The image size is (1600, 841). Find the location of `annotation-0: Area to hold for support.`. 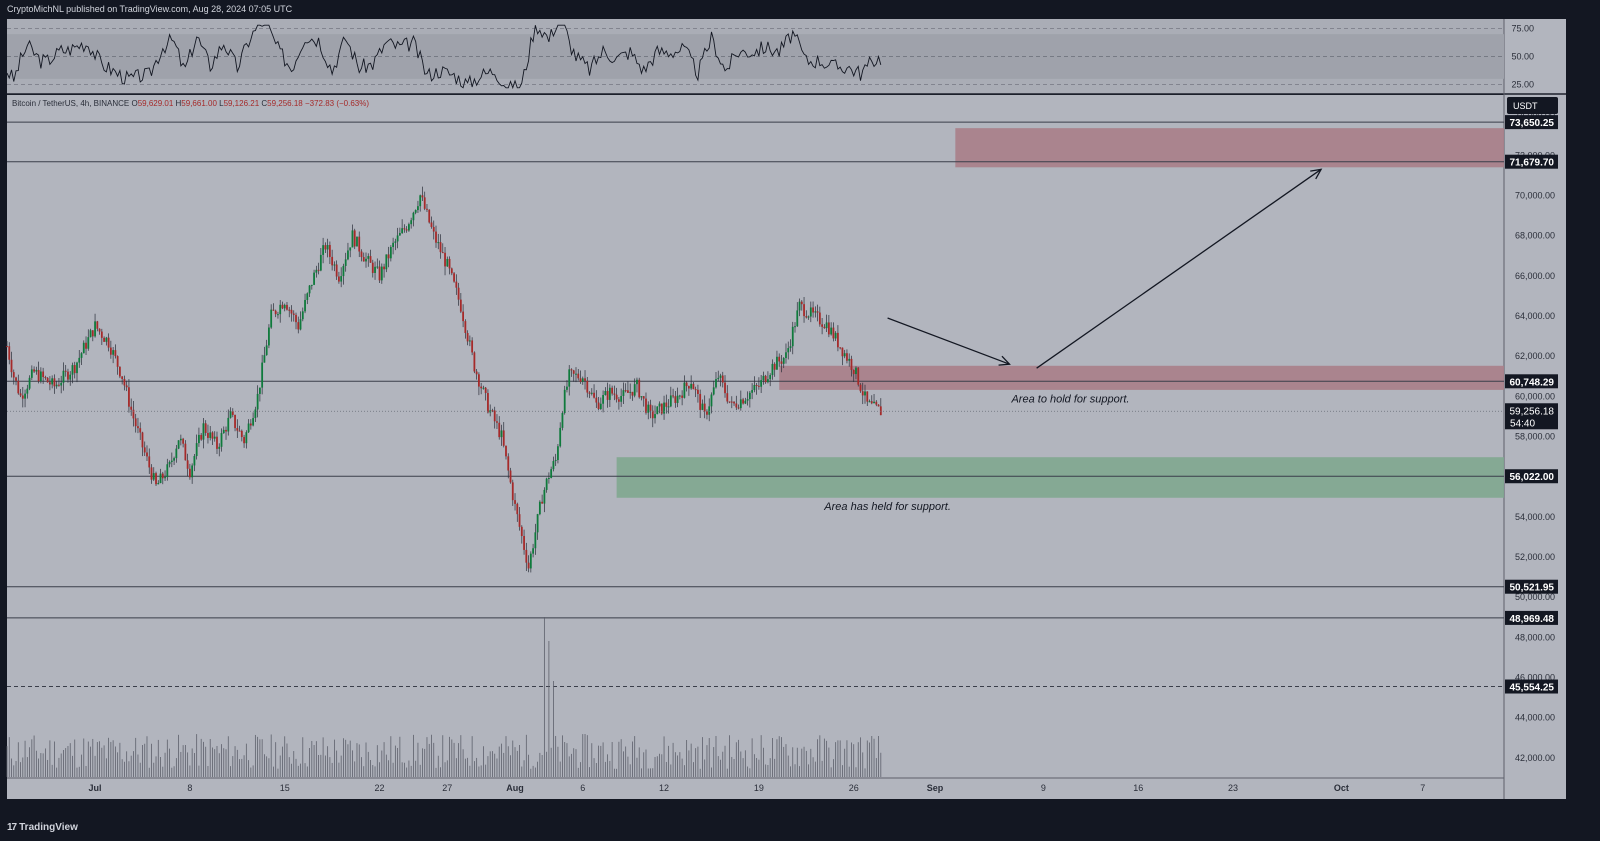

annotation-0: Area to hold for support. is located at coordinates (1069, 399).